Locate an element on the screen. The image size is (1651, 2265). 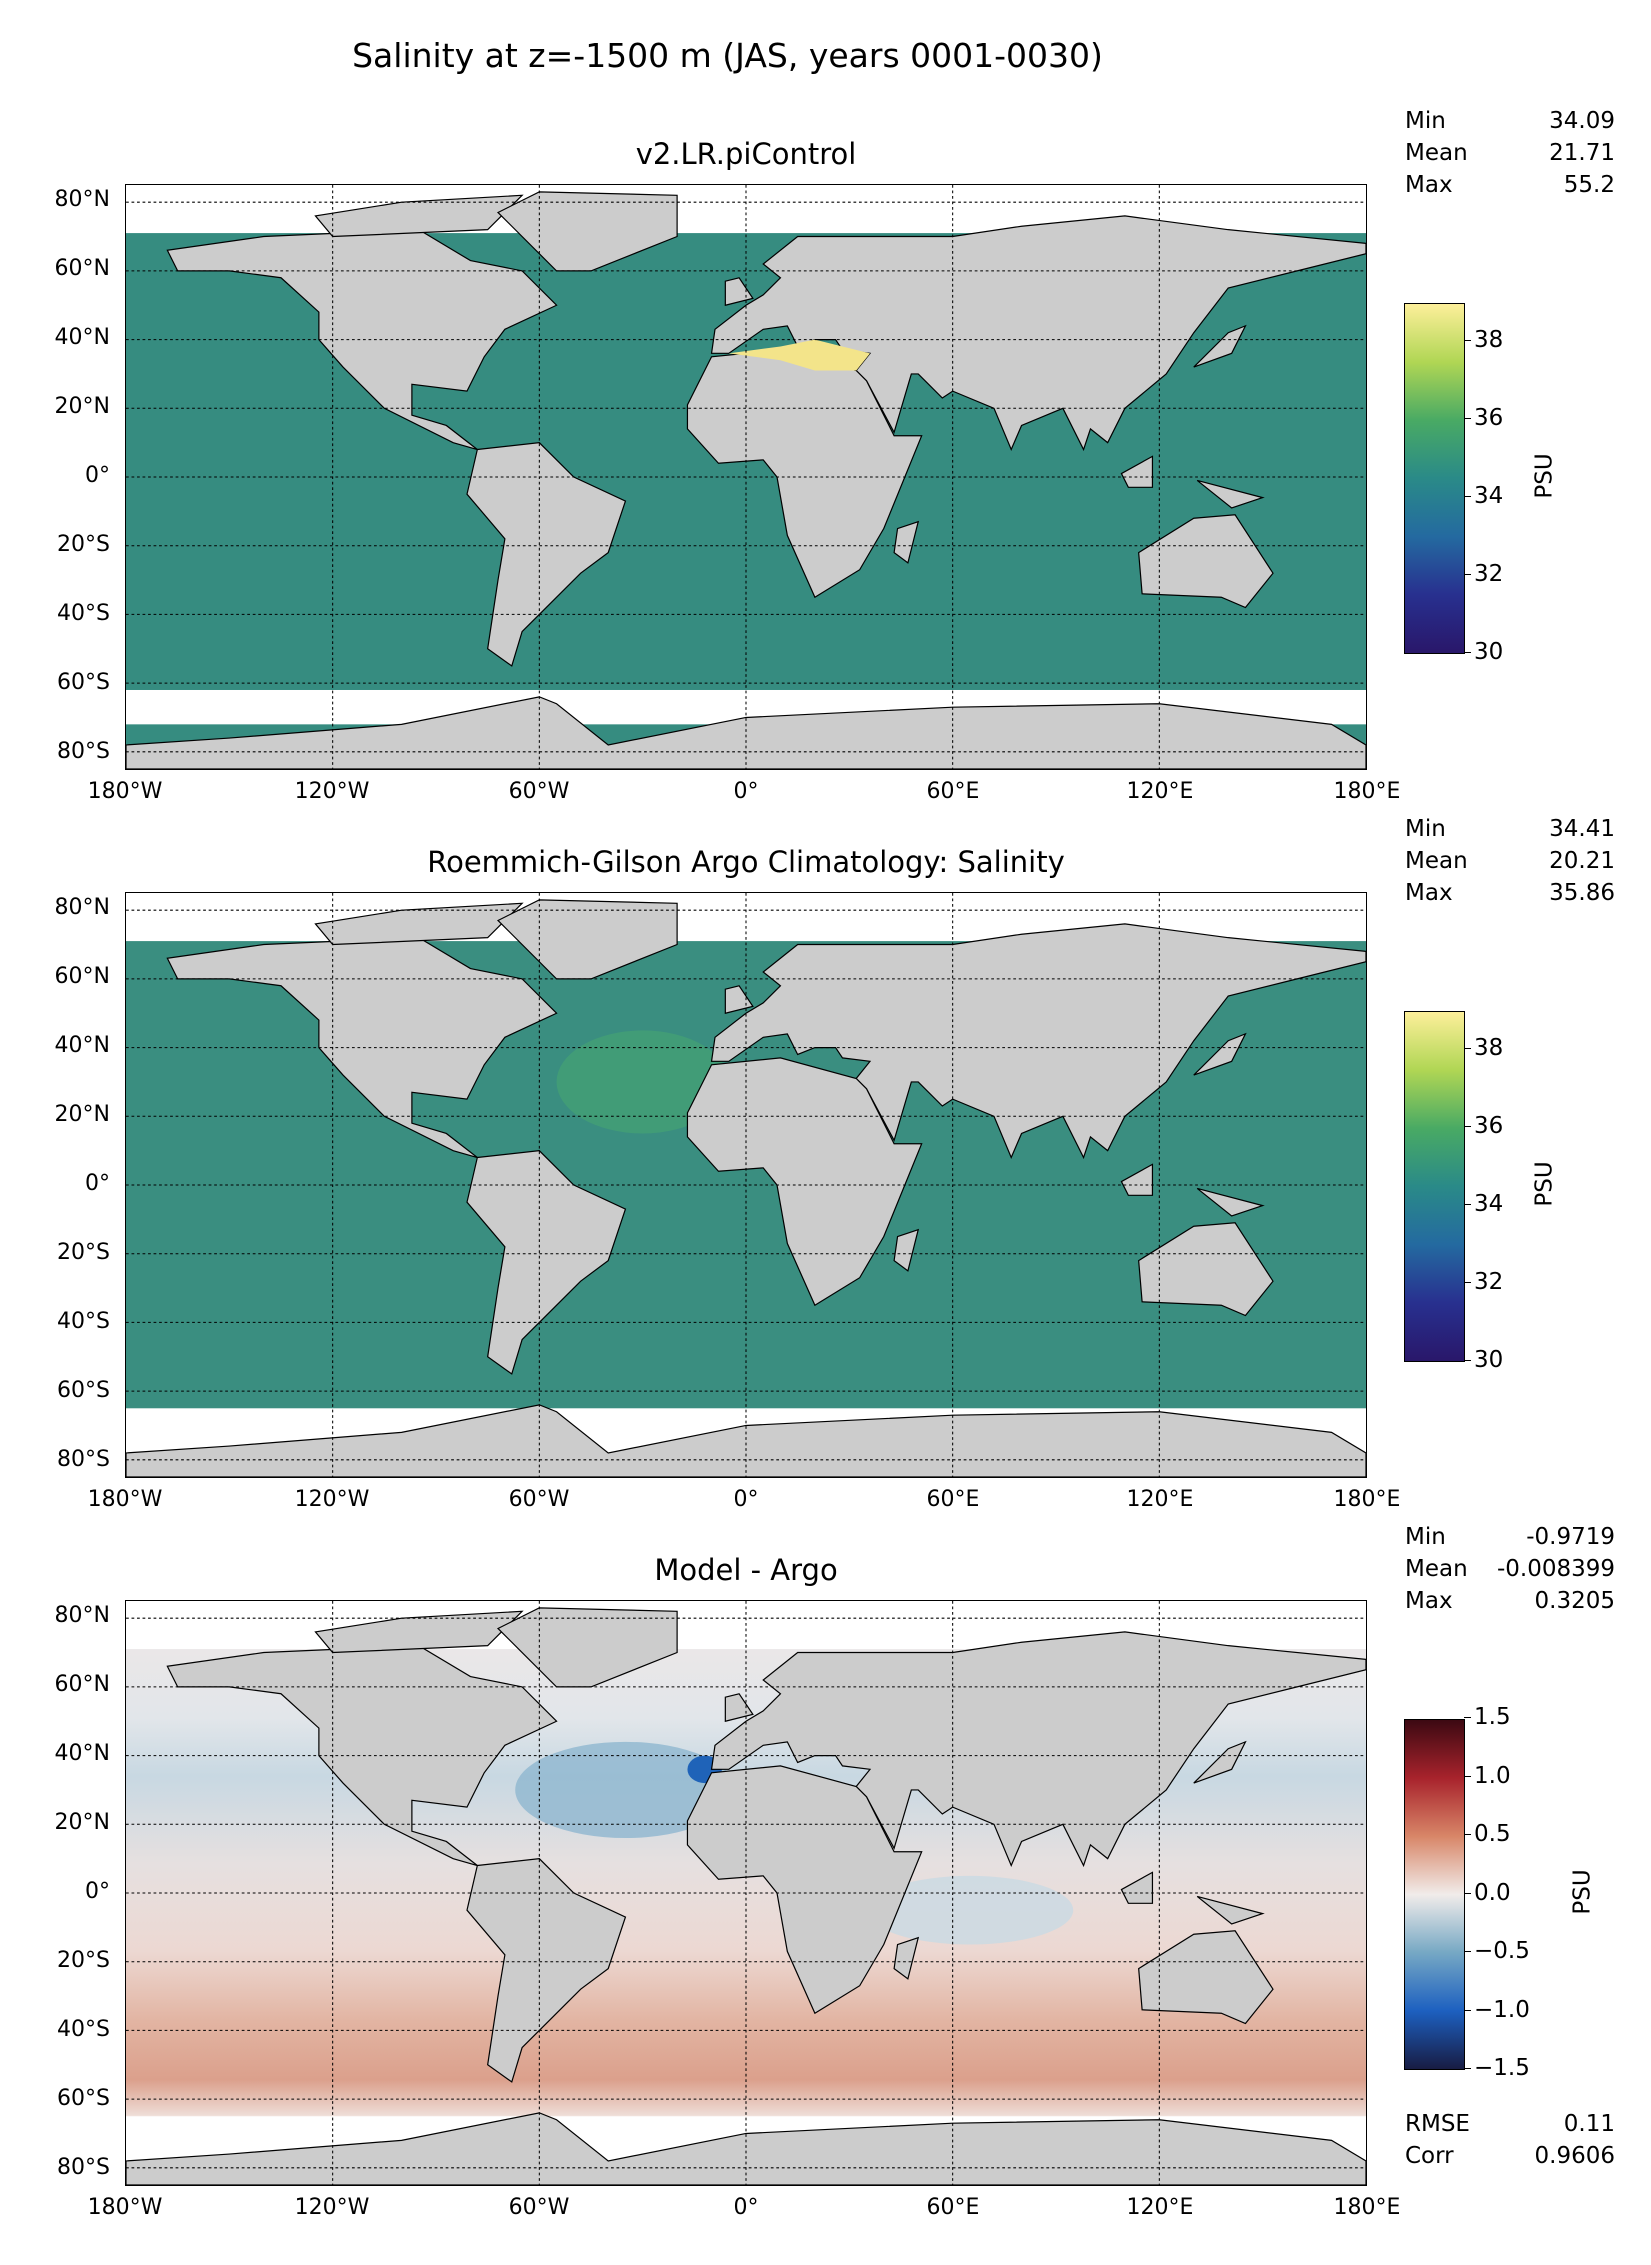
stat-row: Mean -0.008399 is located at coordinates (1510, 1569).